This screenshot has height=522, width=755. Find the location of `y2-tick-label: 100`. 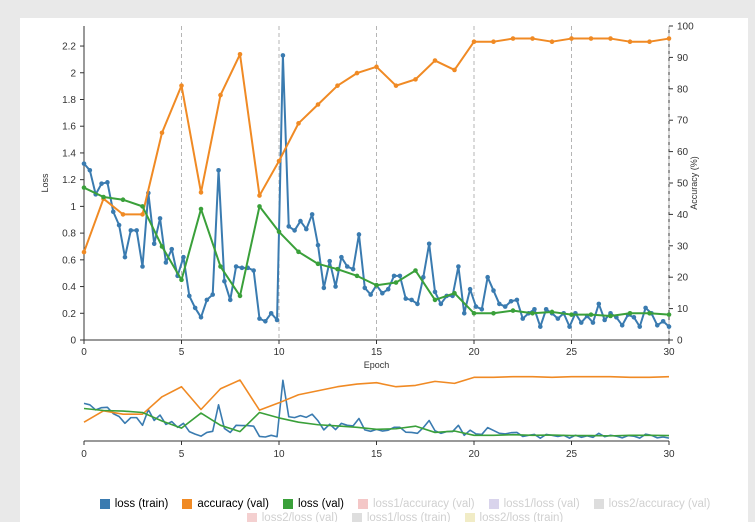

y2-tick-label: 100 is located at coordinates (685, 27).